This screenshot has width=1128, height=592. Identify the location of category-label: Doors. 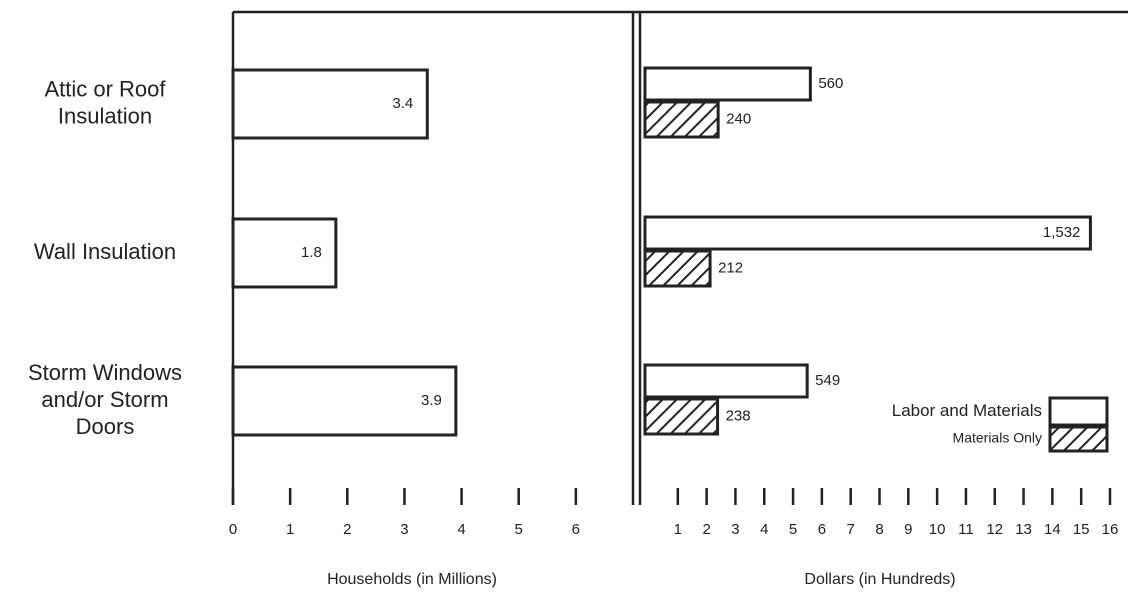
(105, 426).